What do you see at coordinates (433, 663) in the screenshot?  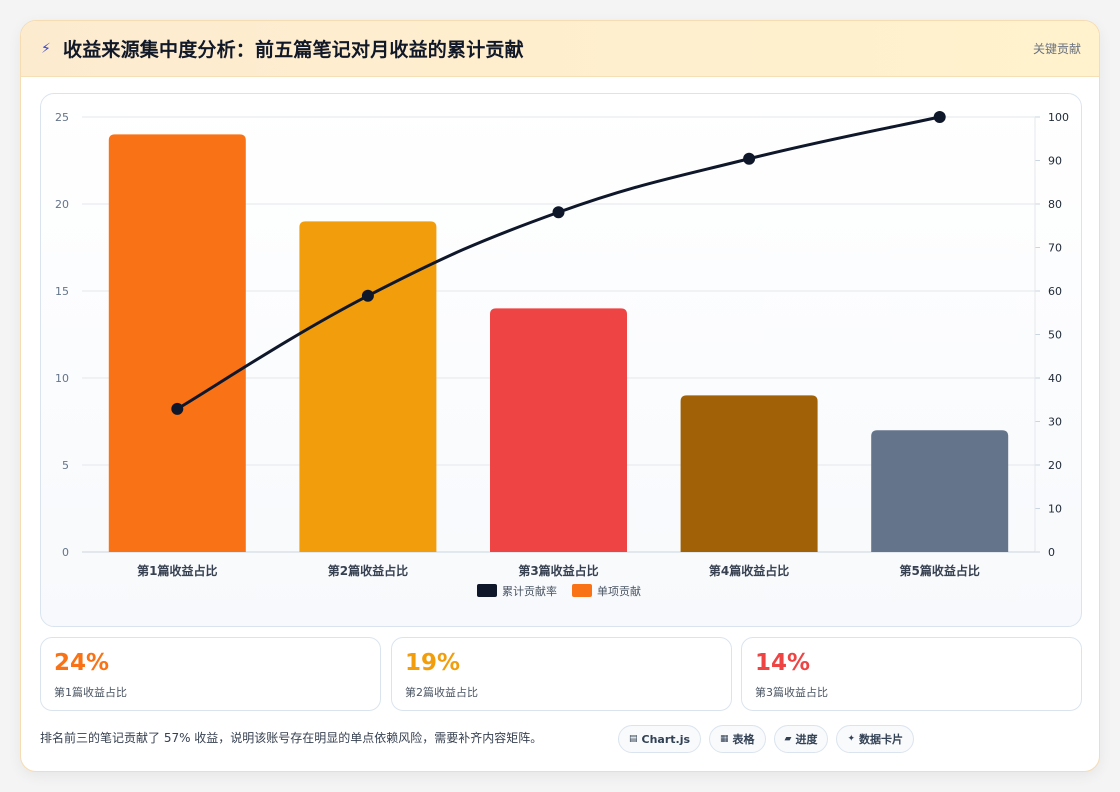 I see `stat-value: 19%` at bounding box center [433, 663].